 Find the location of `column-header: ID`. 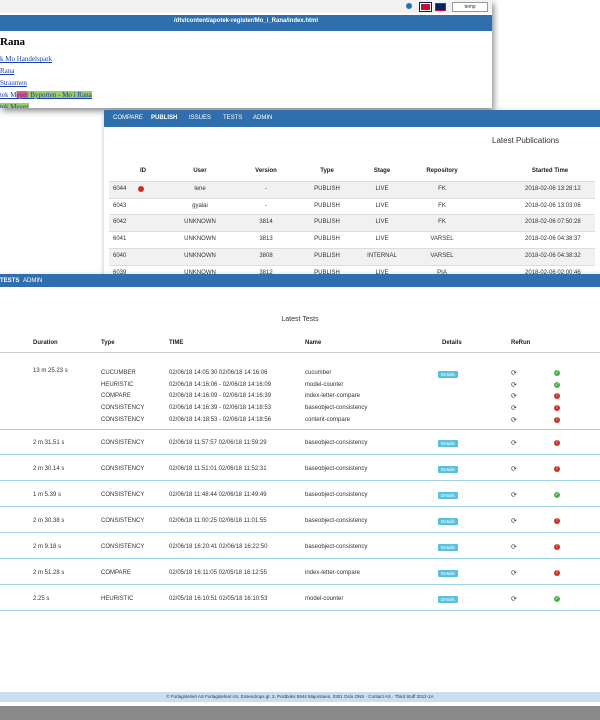

column-header: ID is located at coordinates (143, 171).